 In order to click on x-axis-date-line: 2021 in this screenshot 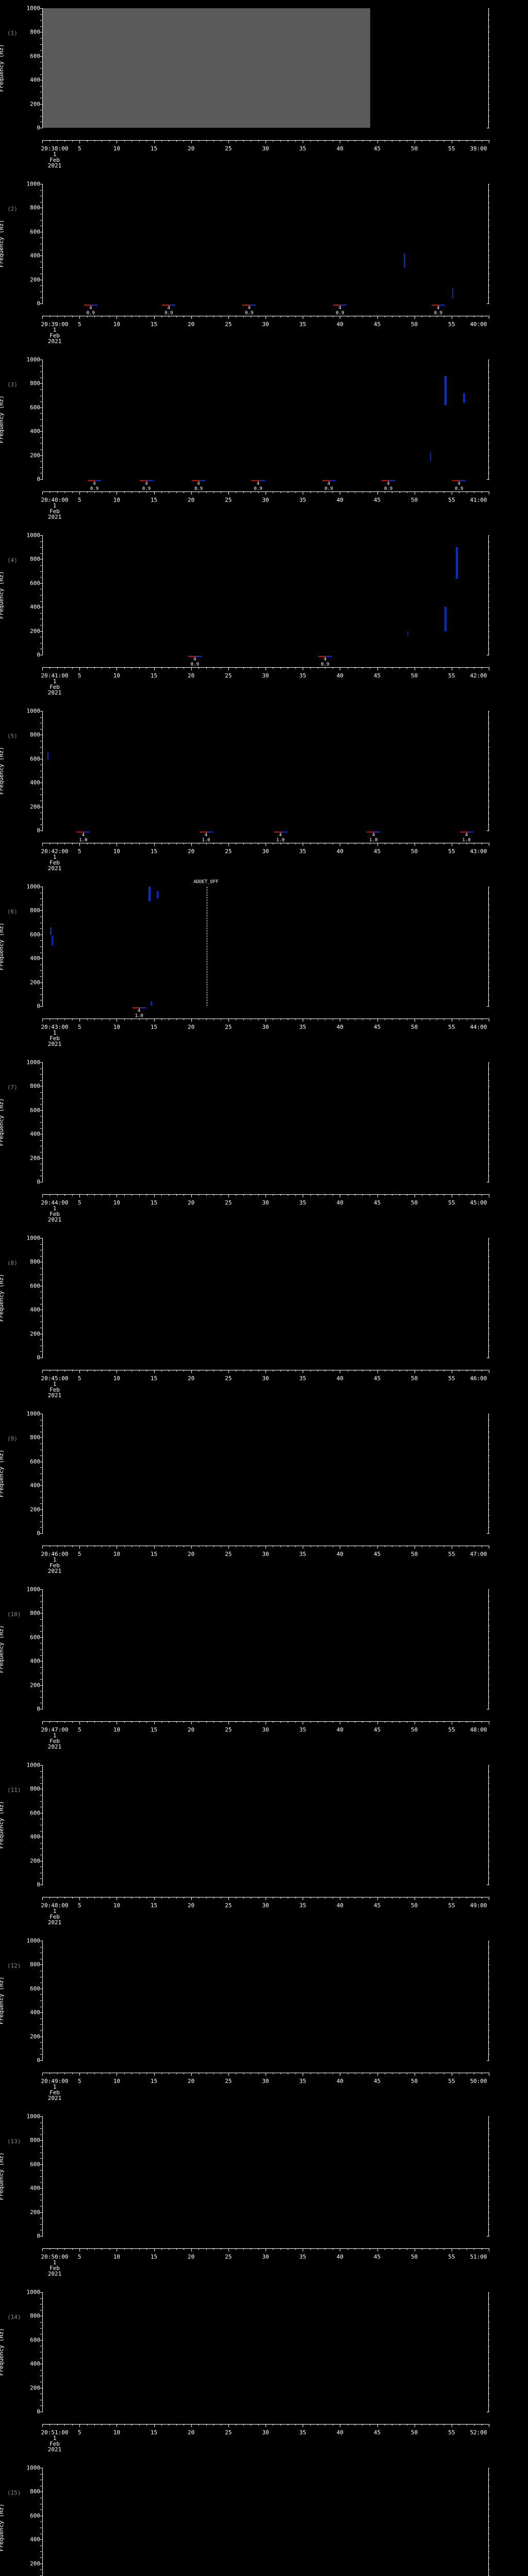, I will do `click(54, 692)`.